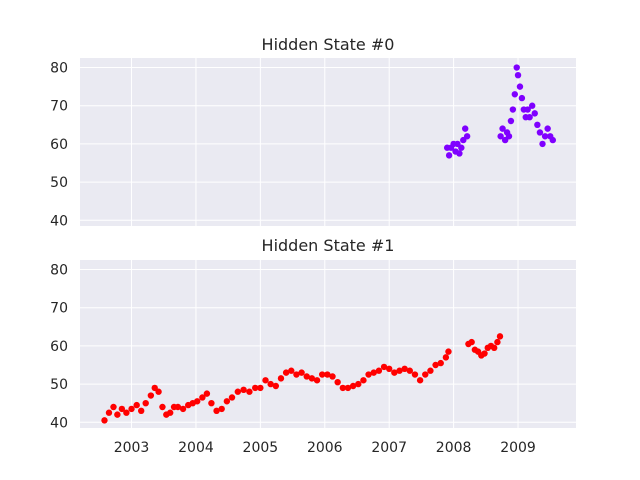 This screenshot has width=640, height=480. Describe the element at coordinates (389, 448) in the screenshot. I see `x-tick-label: 2007` at that location.